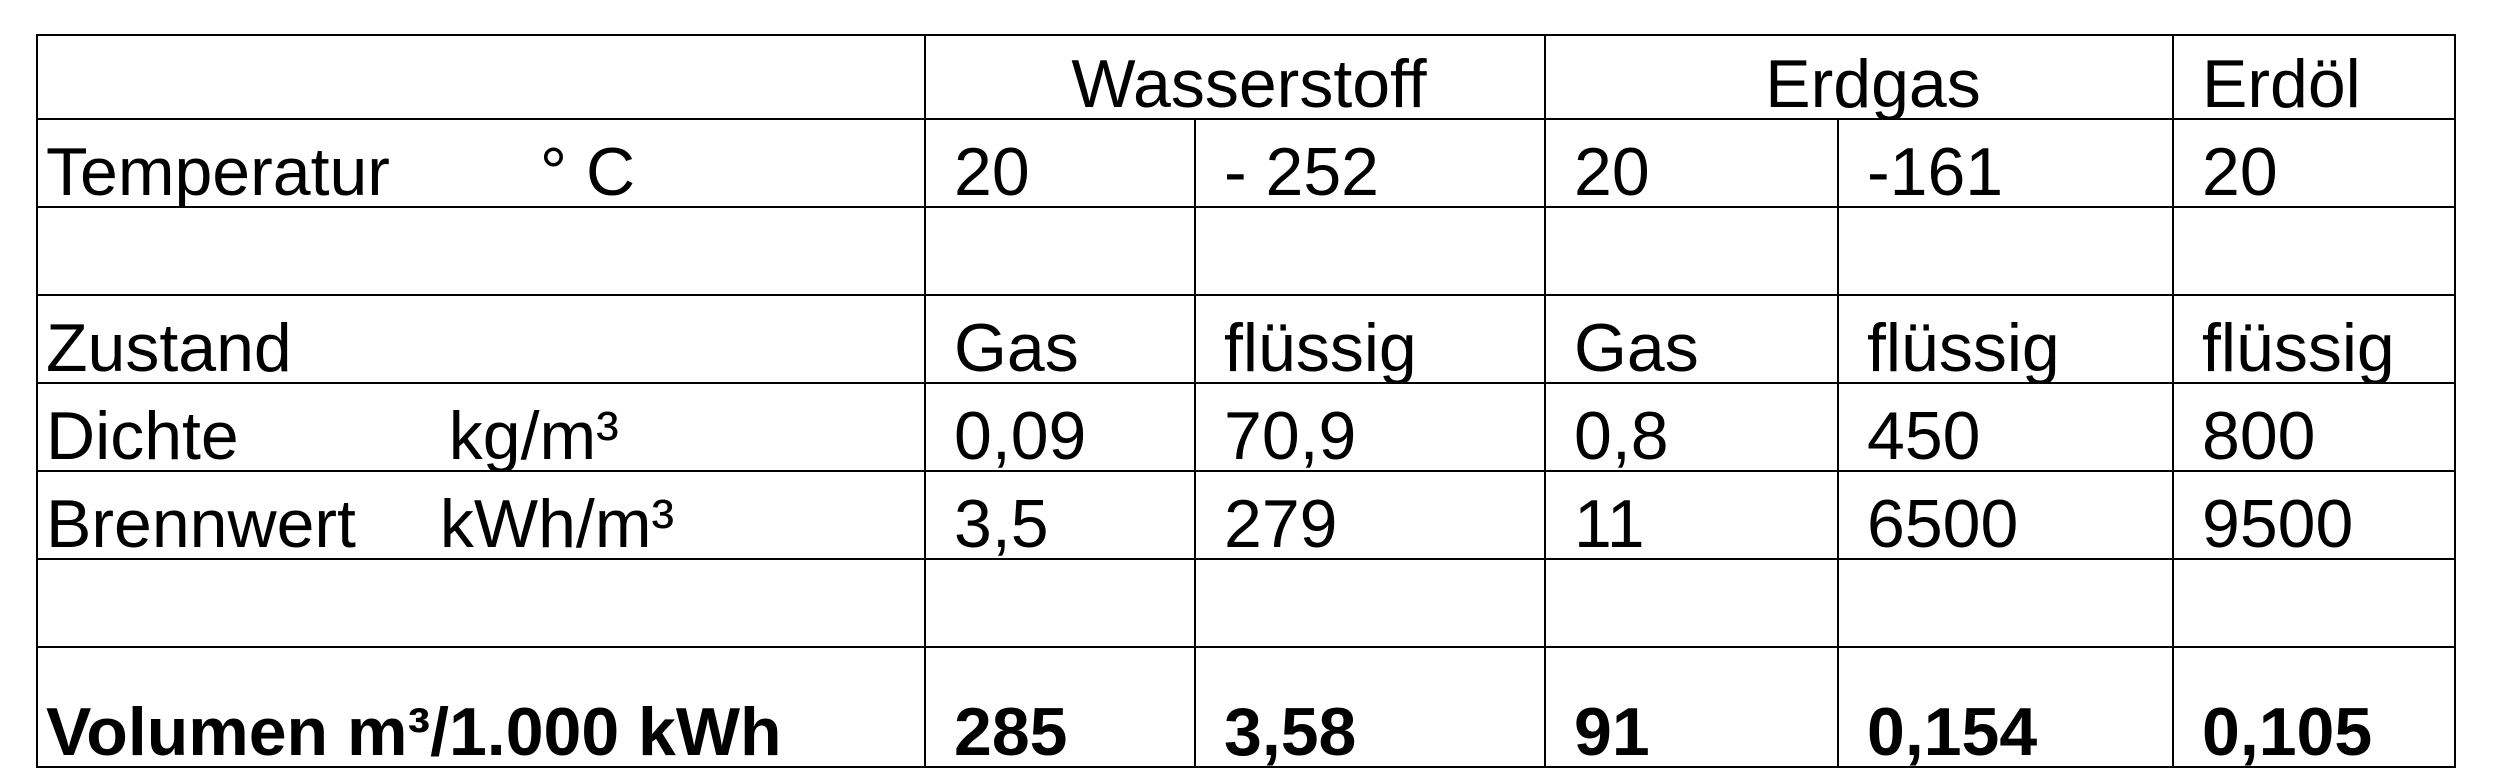 The height and width of the screenshot is (768, 2494). I want to click on table-row-header: Wasserstoff Erdgas Erdöl, so click(1246, 77).